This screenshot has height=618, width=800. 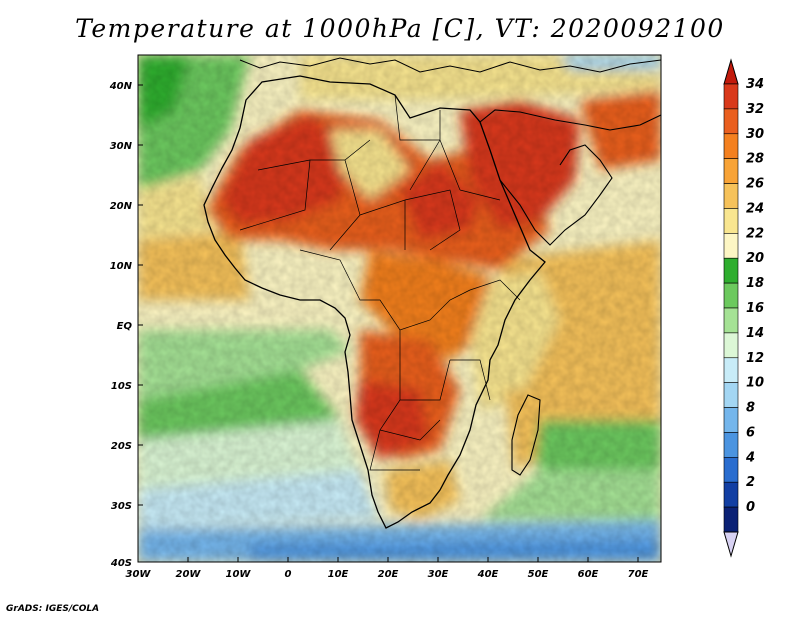 I want to click on colorbar-label: 34, so click(x=755, y=84).